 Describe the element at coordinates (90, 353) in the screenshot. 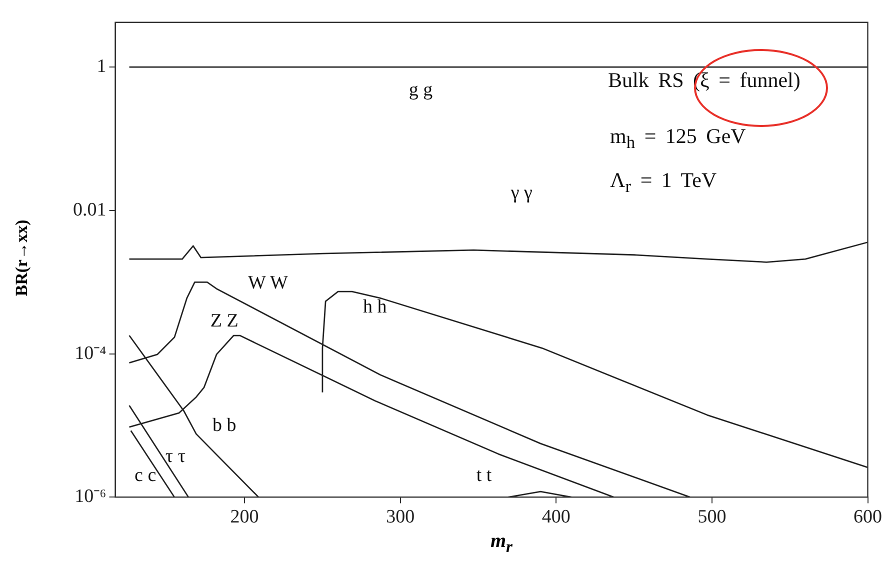

I see `y-tick-label: 10⁻⁴` at that location.